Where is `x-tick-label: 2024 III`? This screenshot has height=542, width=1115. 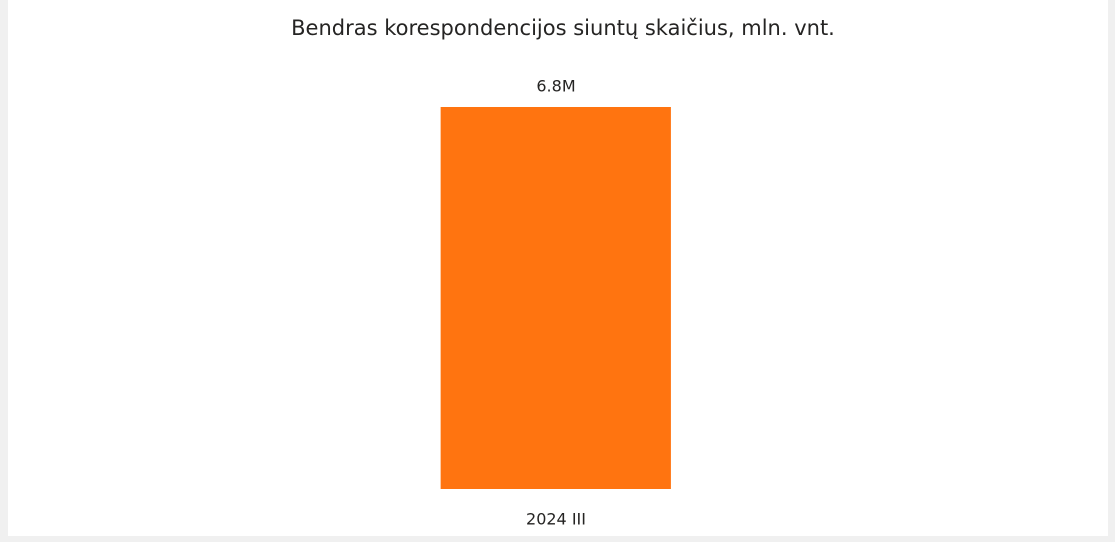 x-tick-label: 2024 III is located at coordinates (556, 519).